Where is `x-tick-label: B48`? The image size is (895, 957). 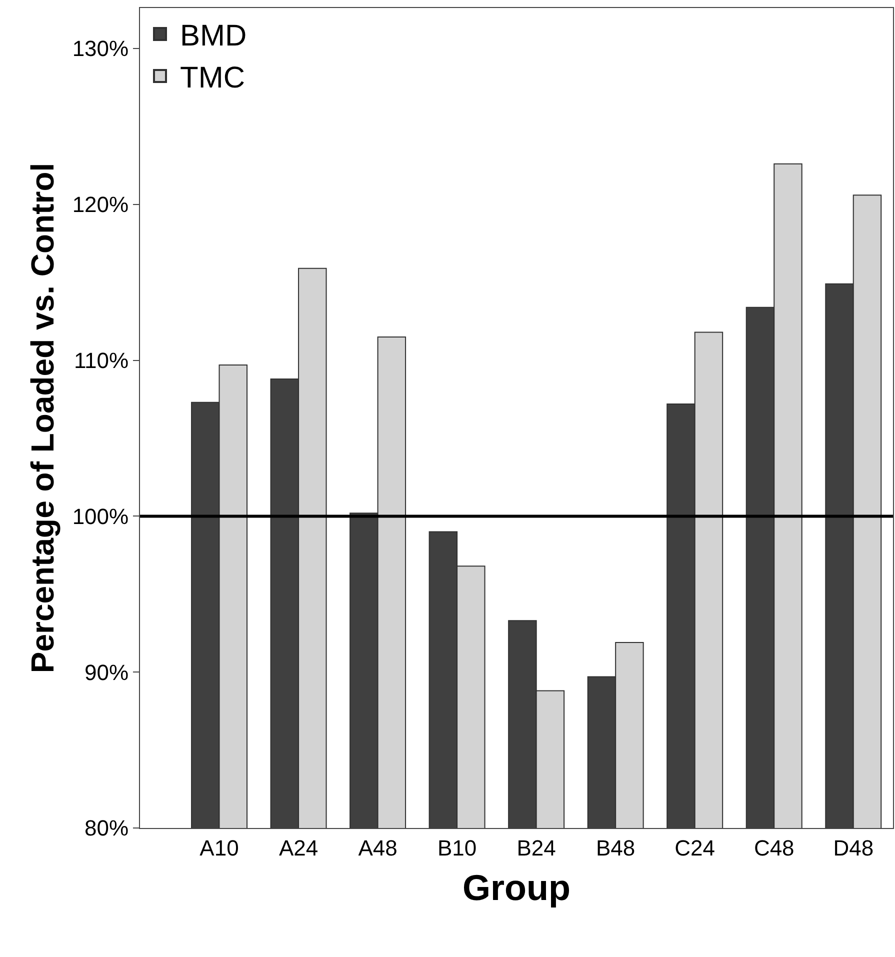
x-tick-label: B48 is located at coordinates (616, 847).